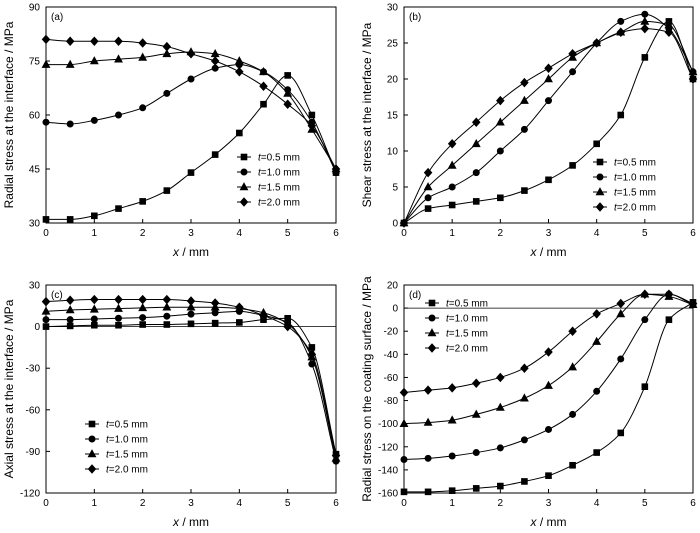 This screenshot has height=533, width=700. What do you see at coordinates (30, 494) in the screenshot?
I see `y-tick-label: -120` at bounding box center [30, 494].